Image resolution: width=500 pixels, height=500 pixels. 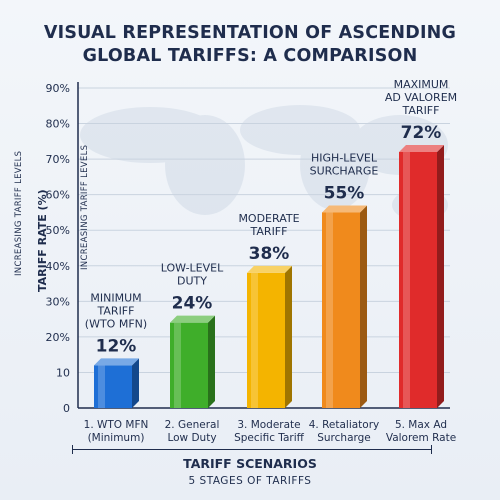 What do you see at coordinates (58, 266) in the screenshot?
I see `y-tick-label: 40%` at bounding box center [58, 266].